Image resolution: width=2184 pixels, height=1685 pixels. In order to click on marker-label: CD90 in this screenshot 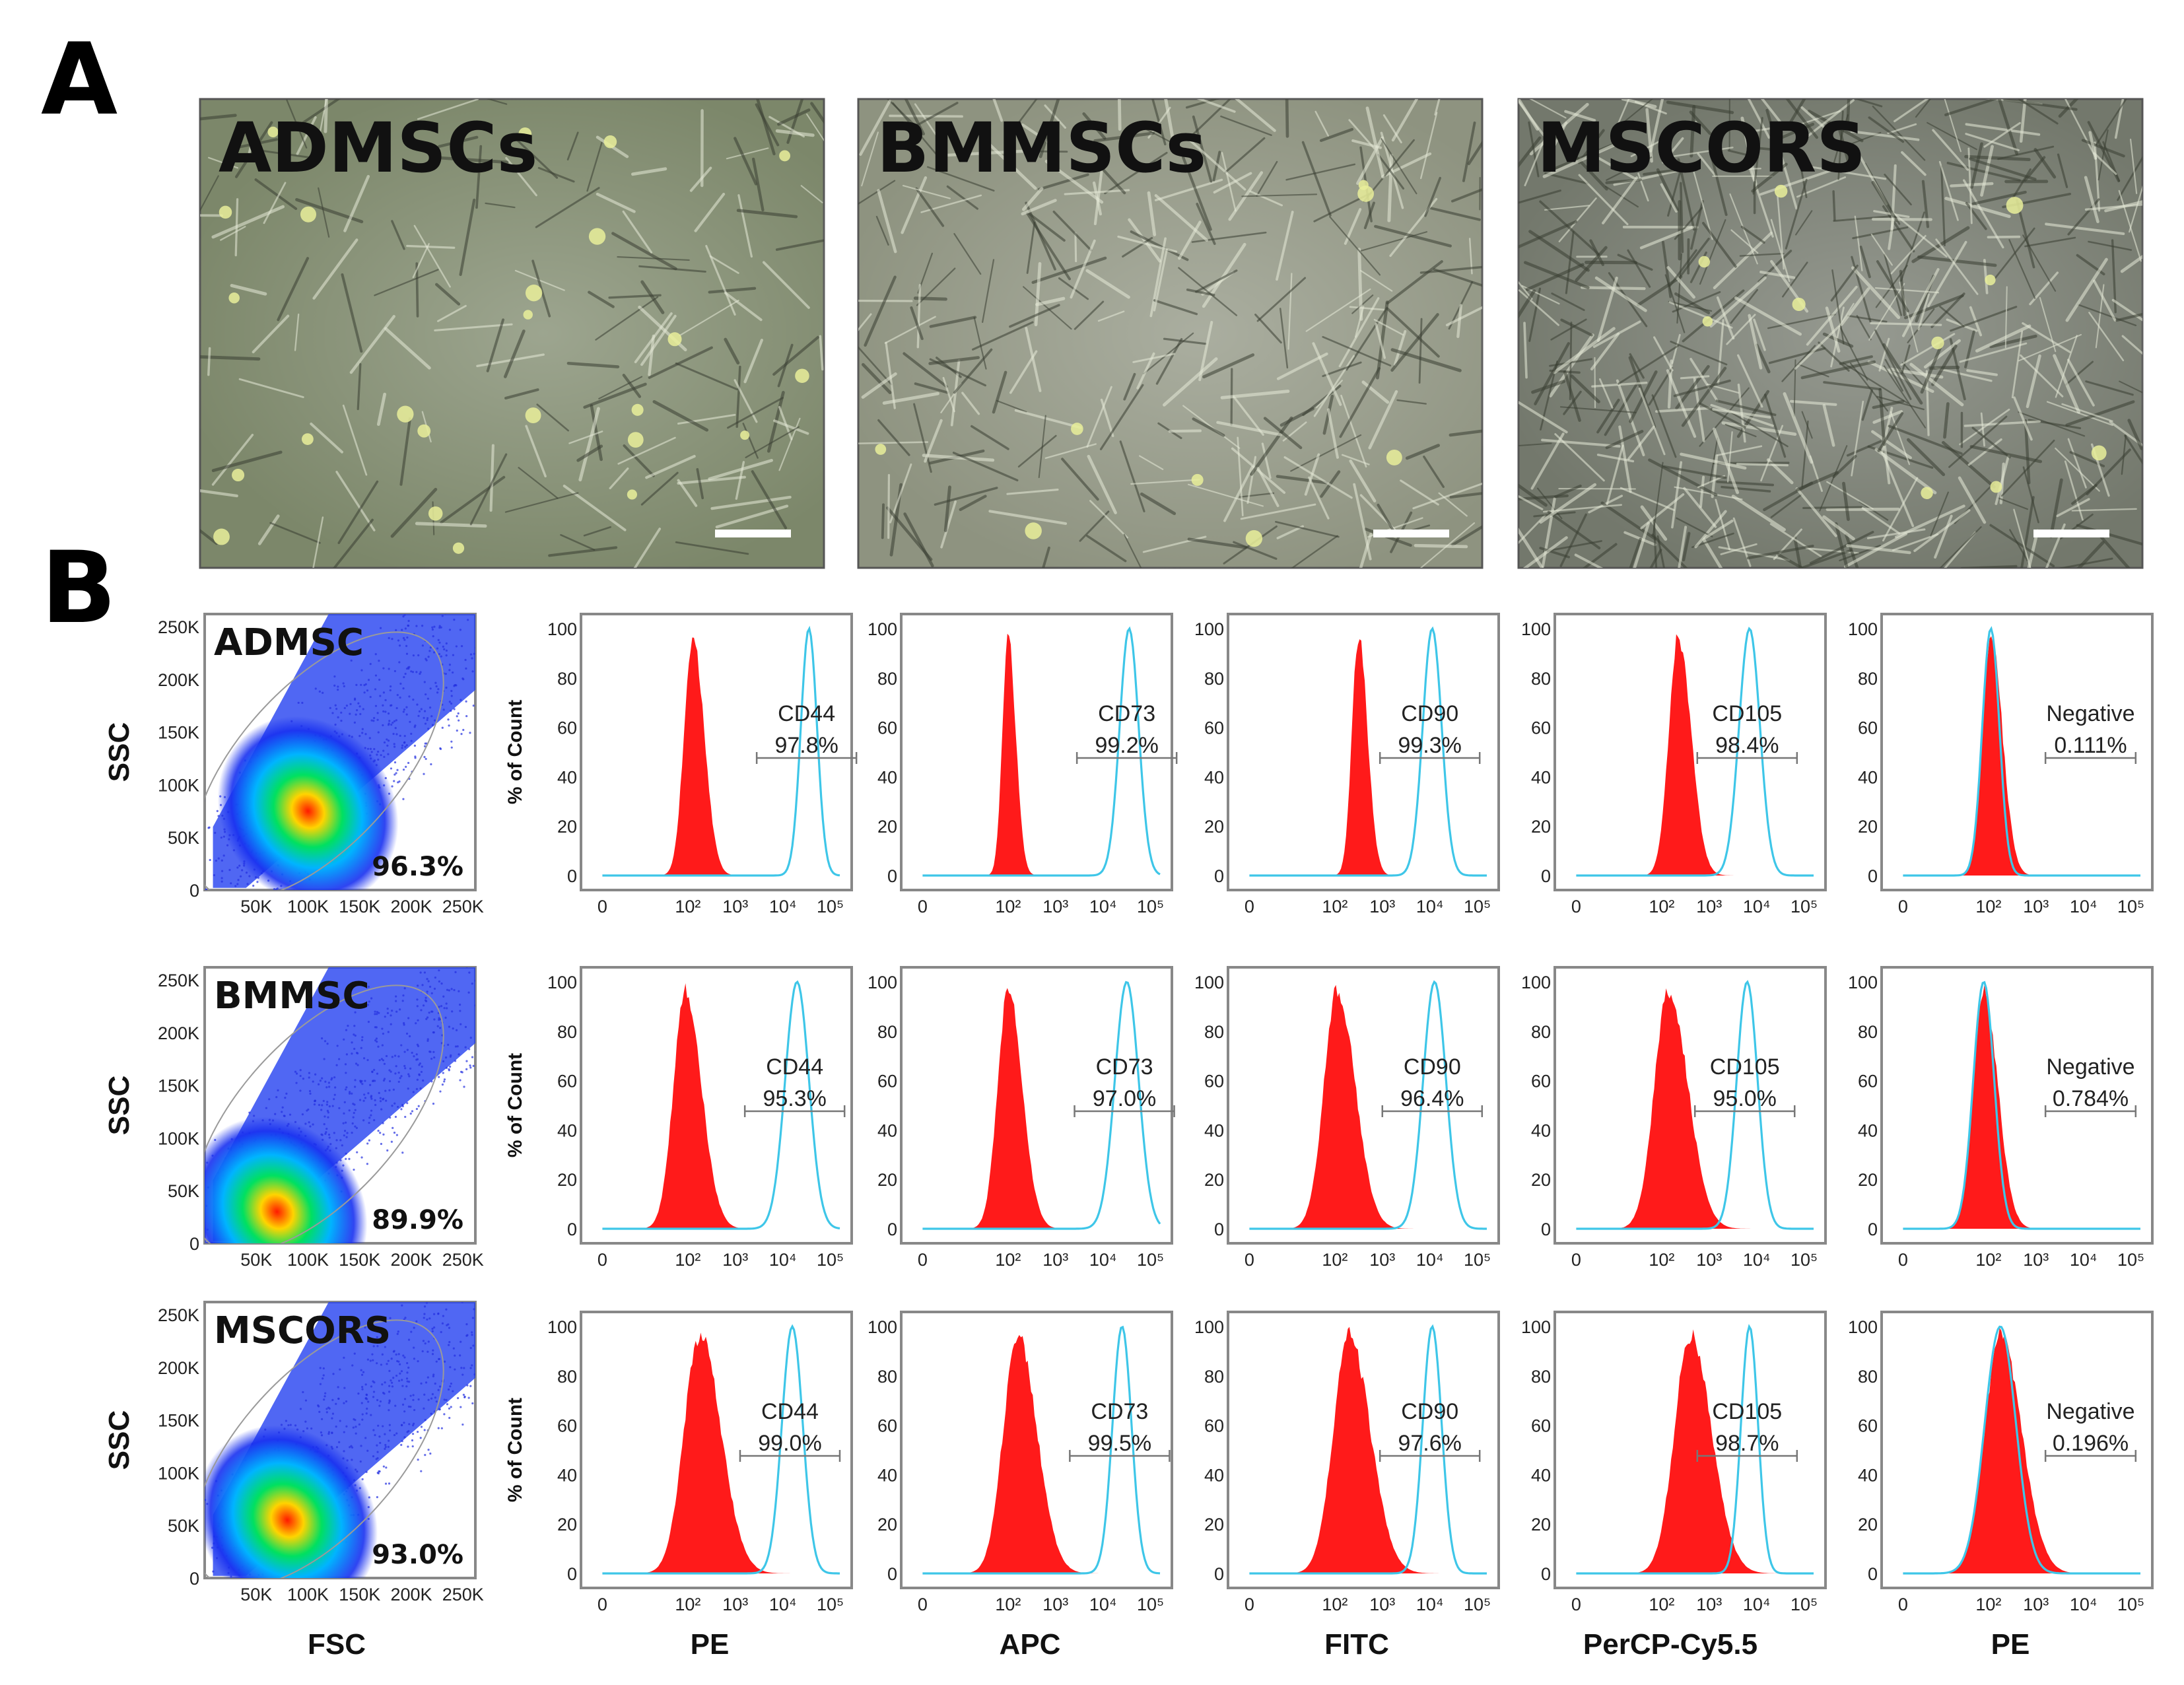, I will do `click(1429, 1411)`.